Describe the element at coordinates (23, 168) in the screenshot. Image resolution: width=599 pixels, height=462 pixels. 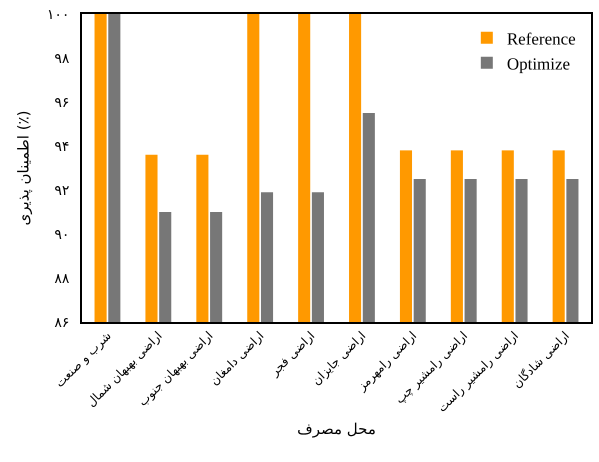
I see `y-axis-title: اطمینان پذیری (٪)` at that location.